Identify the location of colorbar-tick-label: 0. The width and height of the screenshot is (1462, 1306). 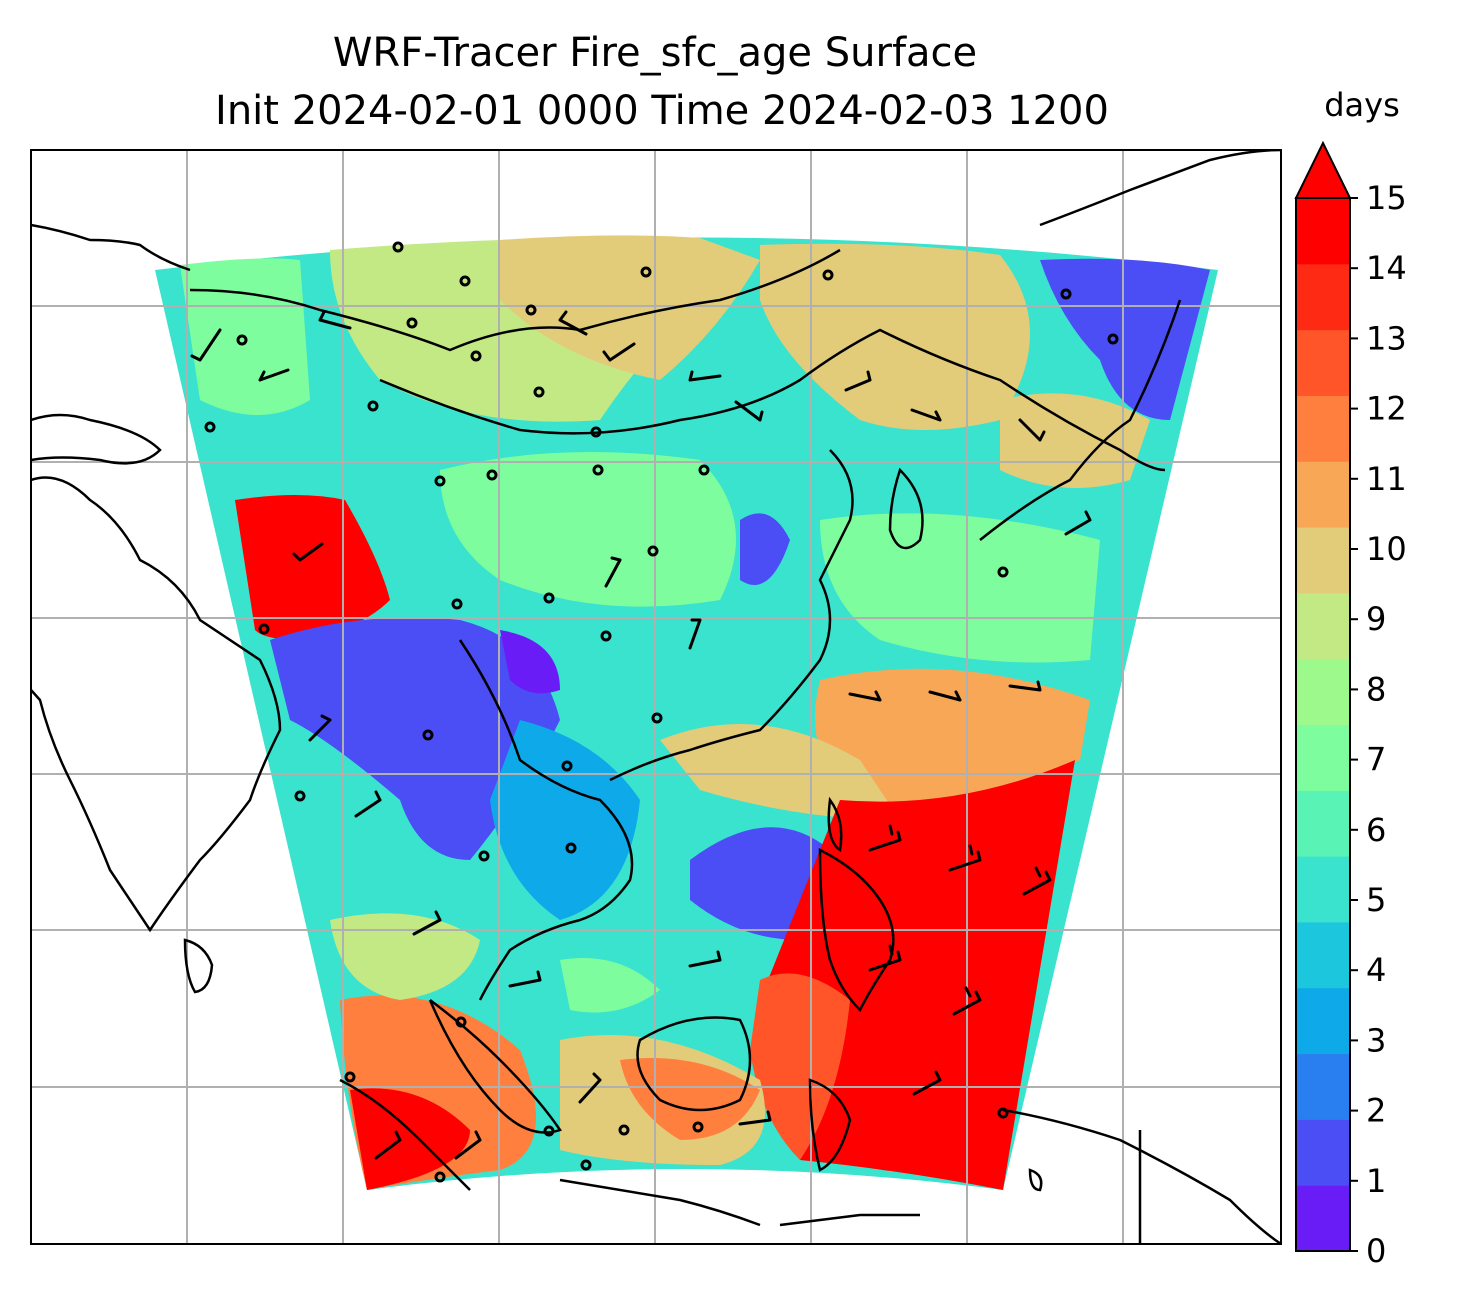
(1376, 1251).